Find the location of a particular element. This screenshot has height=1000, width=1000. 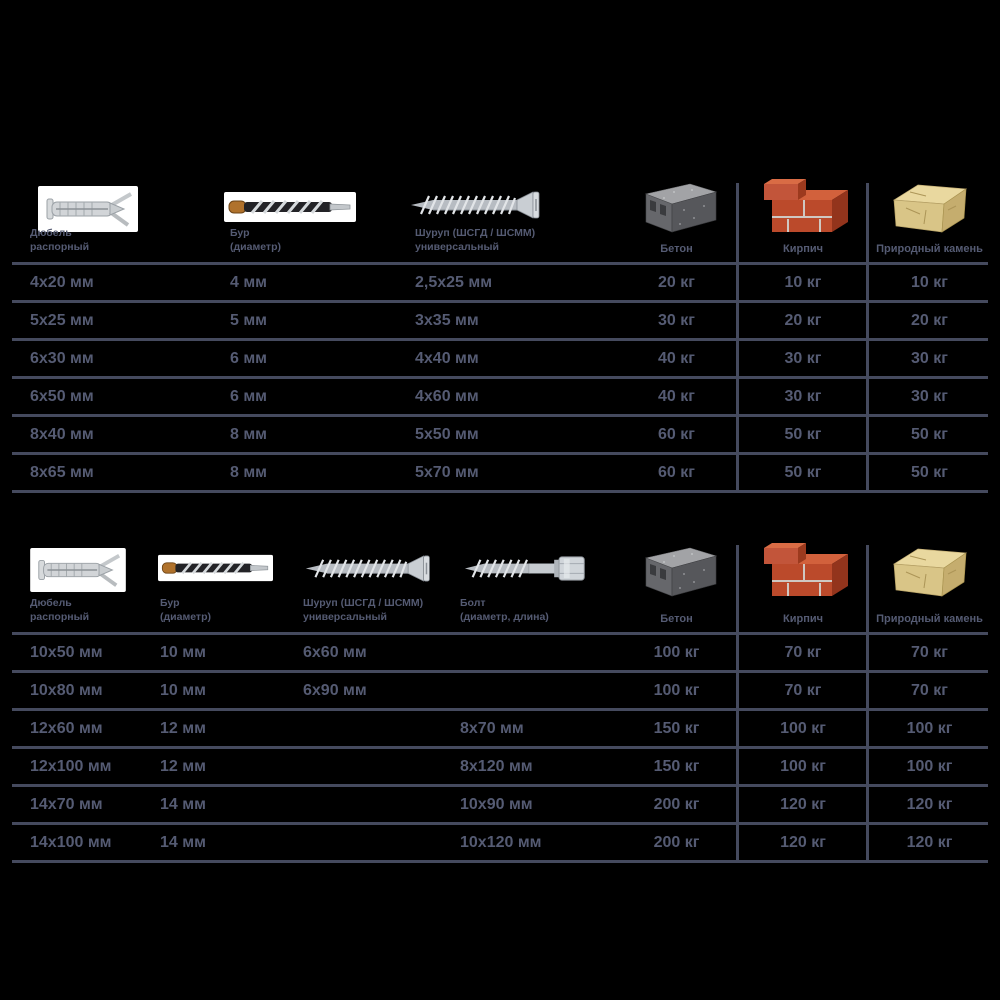

table-cell: 4 мм is located at coordinates (249, 282).